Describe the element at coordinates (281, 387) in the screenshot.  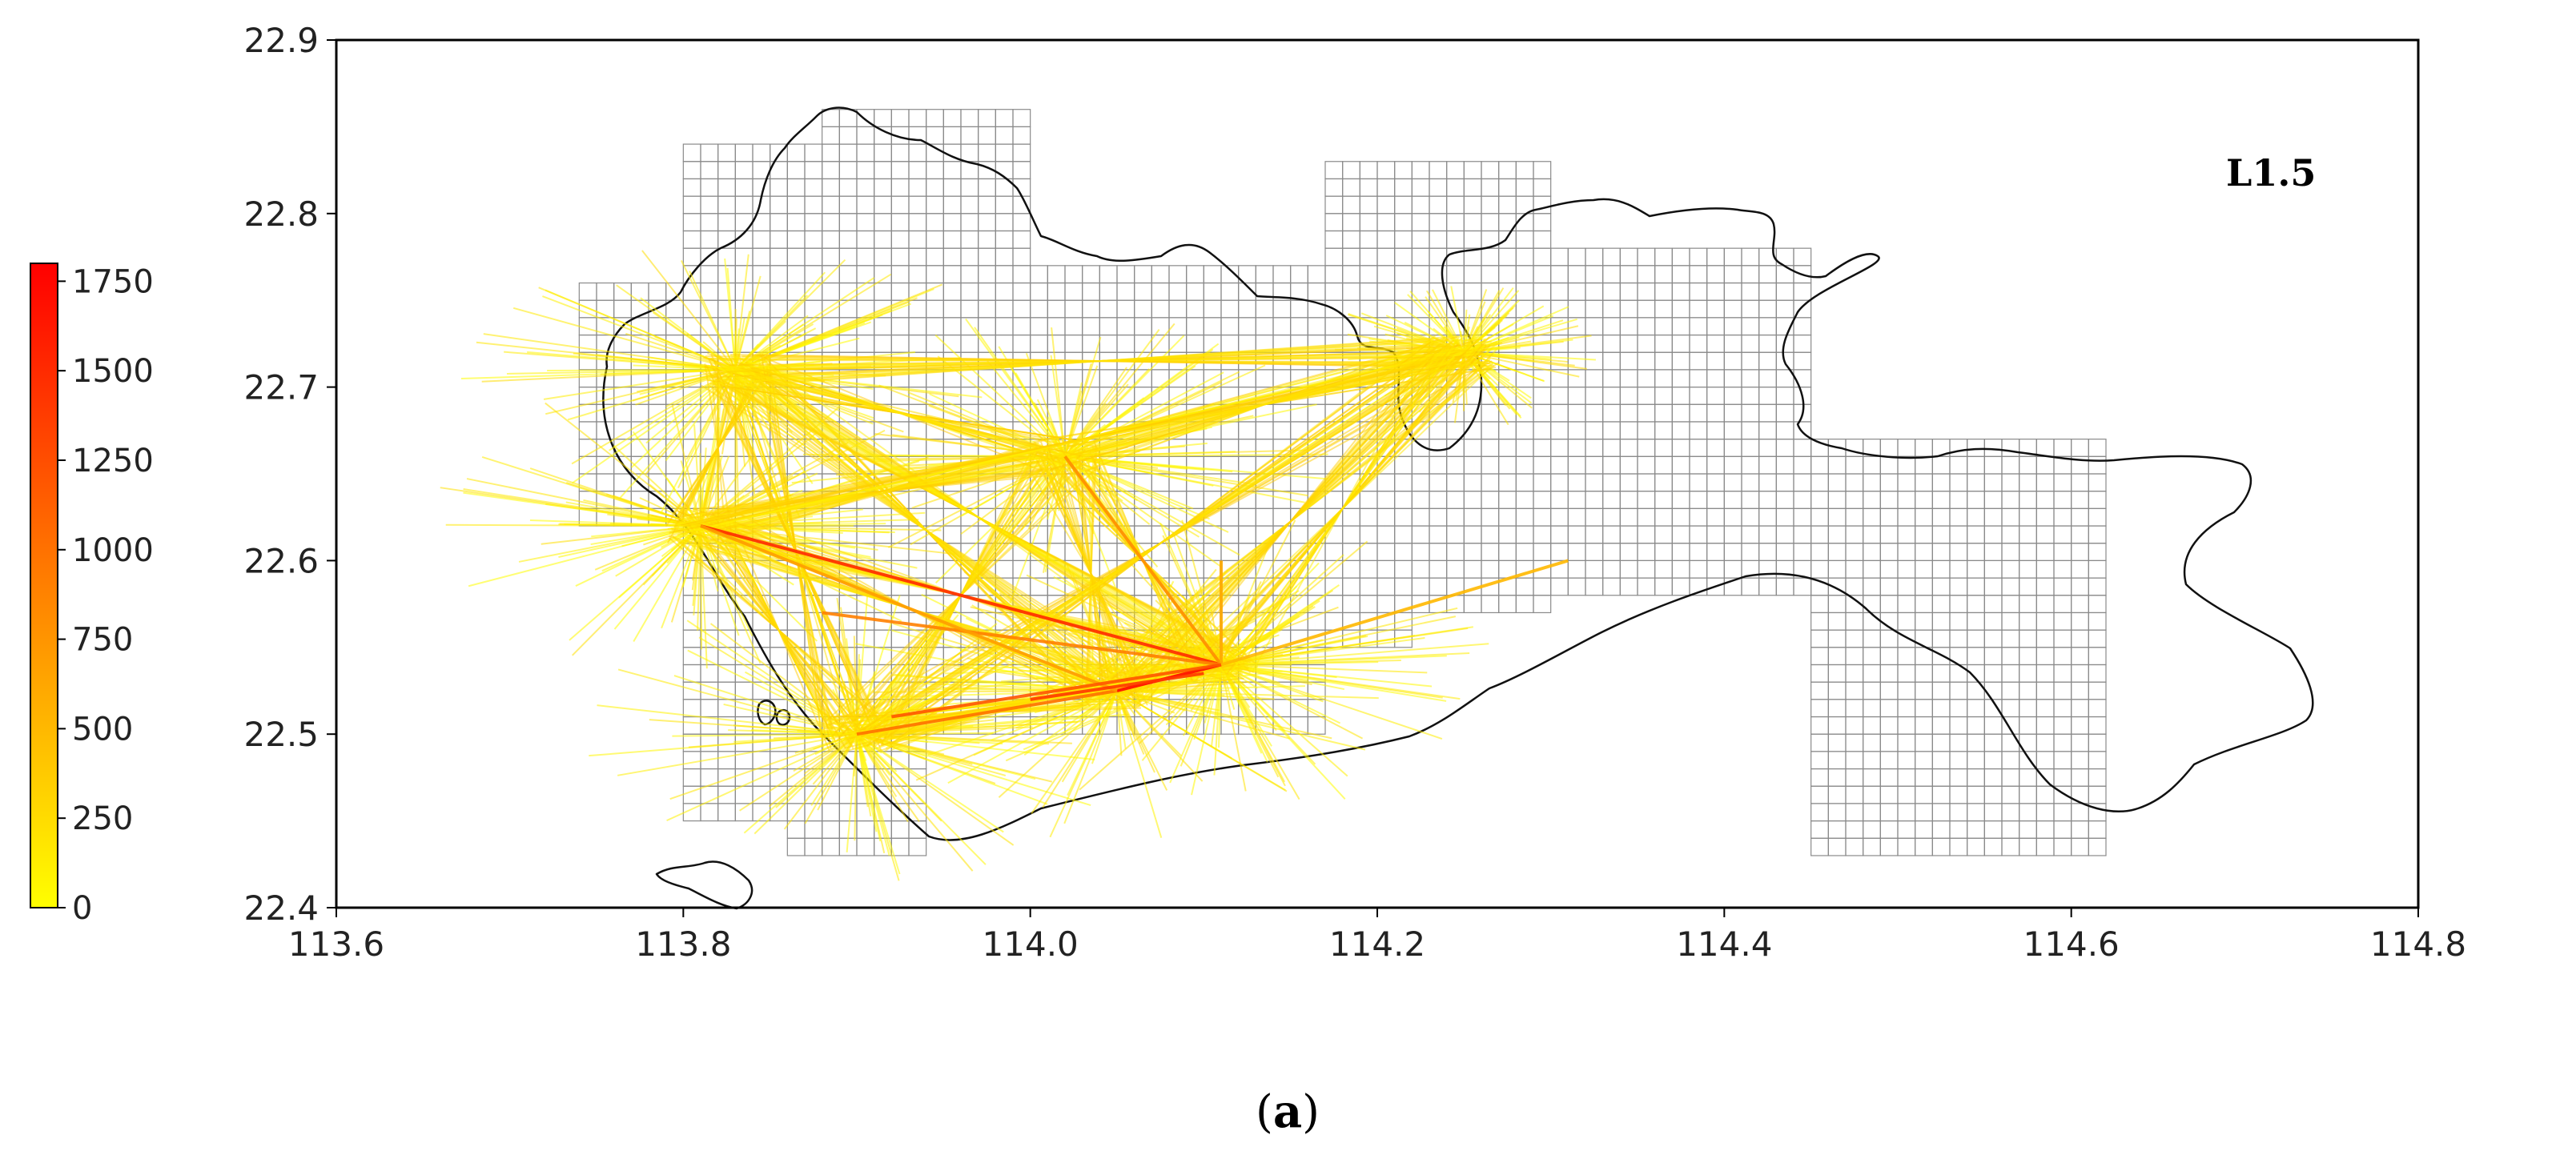
I see `y-tick-label: 22.7` at that location.